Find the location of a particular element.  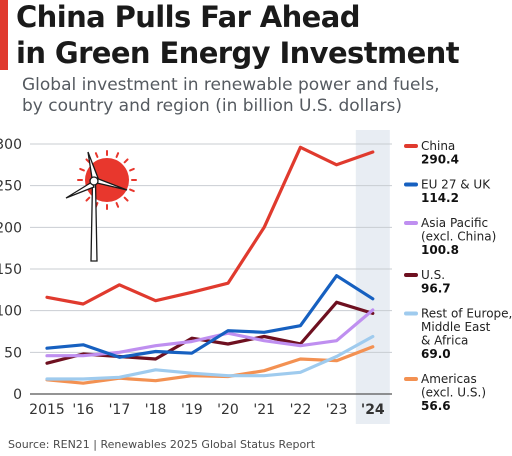

legend-label-eu-27-uk: EU 27 & UK is located at coordinates (456, 185).